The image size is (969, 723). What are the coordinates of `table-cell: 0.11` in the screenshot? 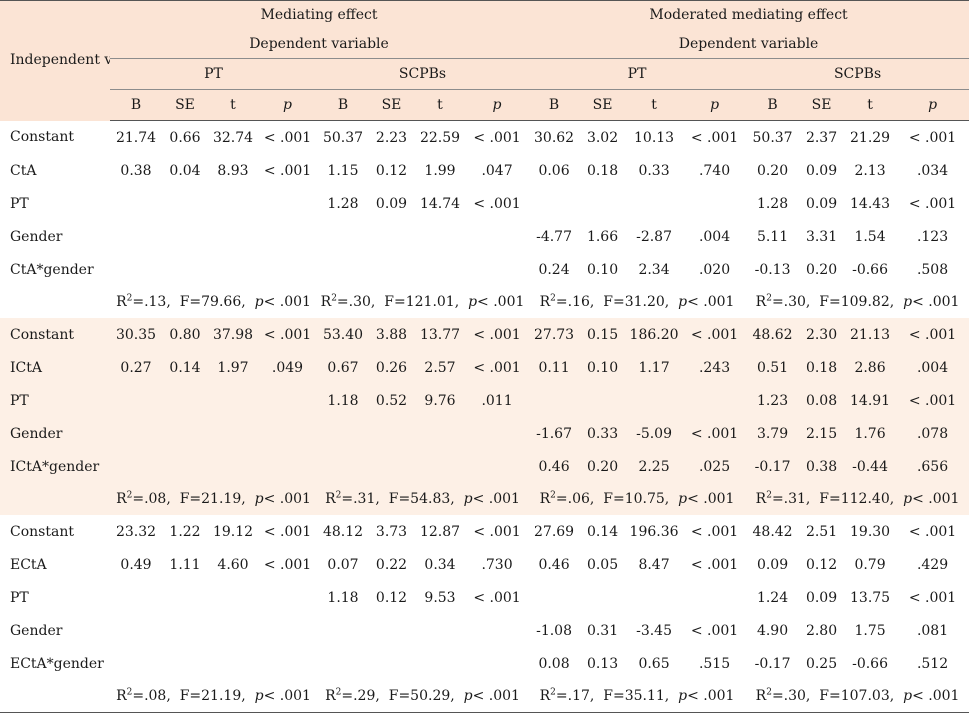 It's located at (554, 367).